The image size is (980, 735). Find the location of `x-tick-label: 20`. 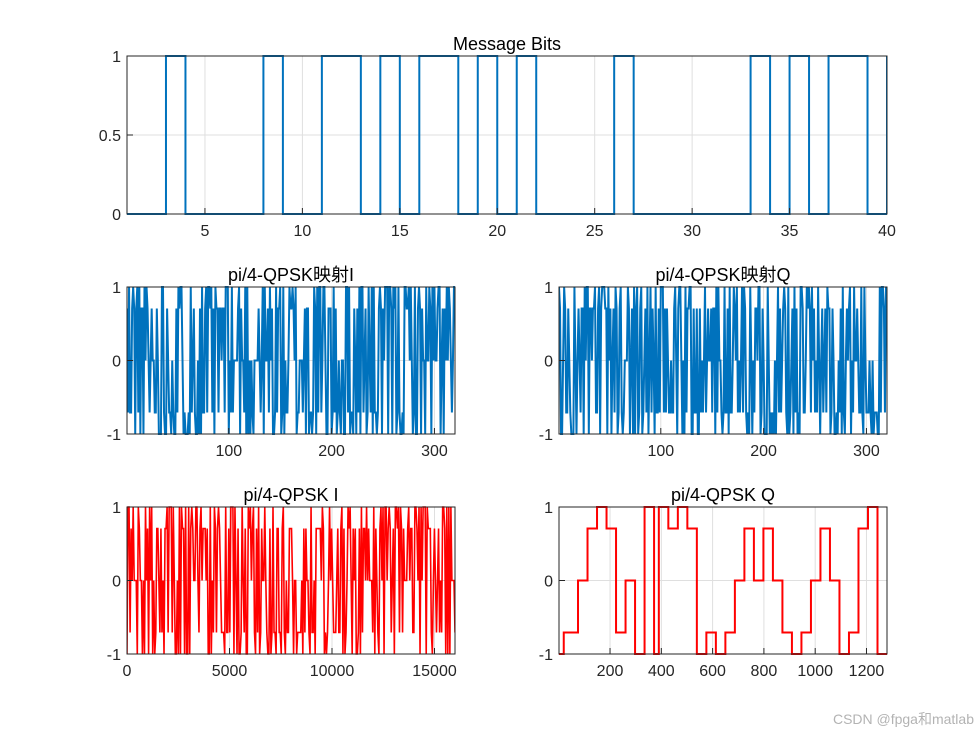

x-tick-label: 20 is located at coordinates (497, 231).